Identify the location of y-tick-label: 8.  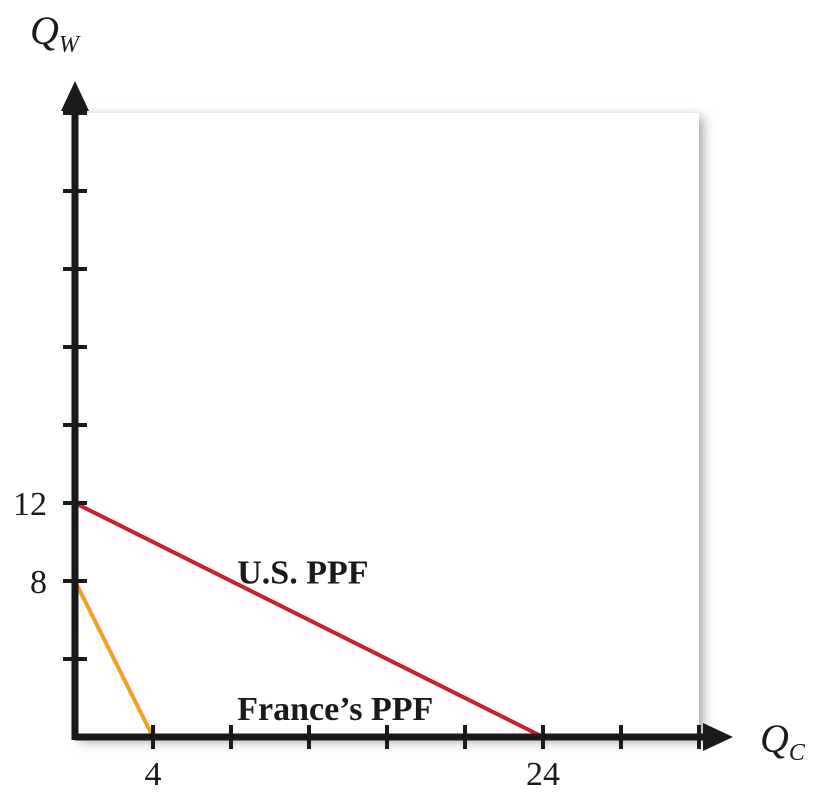
(38, 582).